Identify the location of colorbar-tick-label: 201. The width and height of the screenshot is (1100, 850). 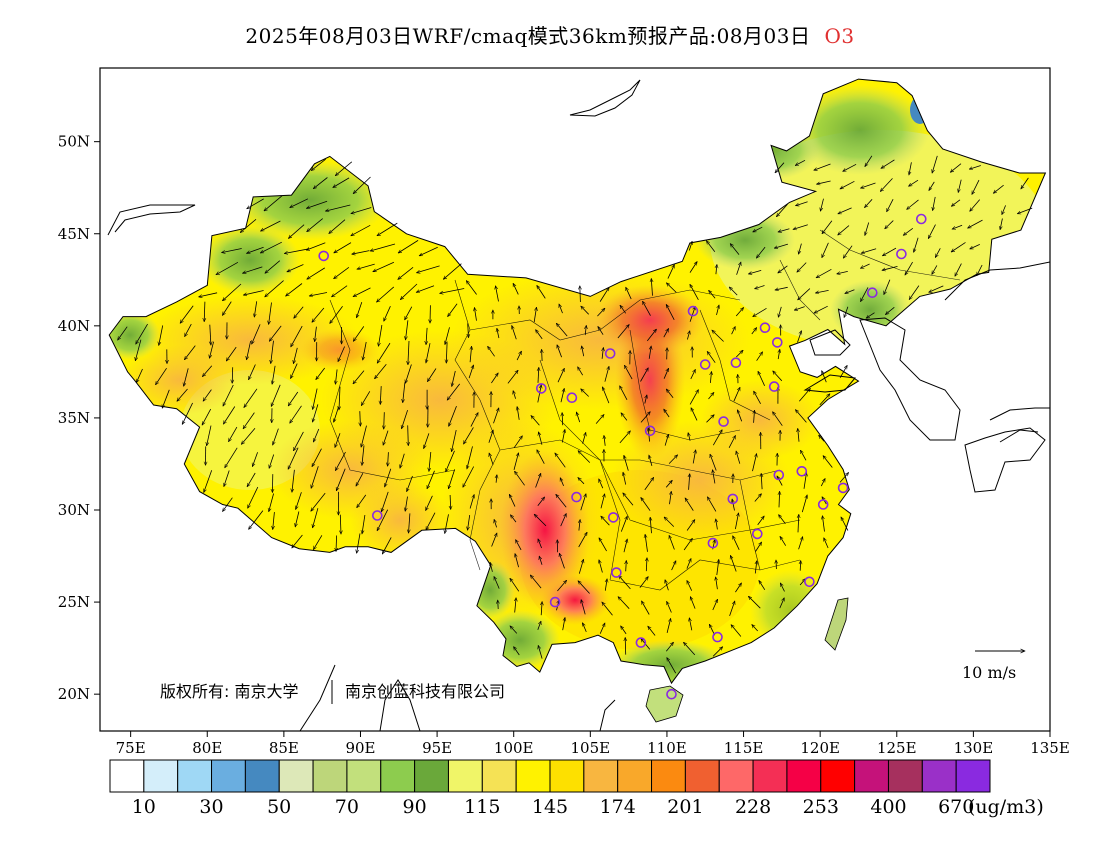
(685, 807).